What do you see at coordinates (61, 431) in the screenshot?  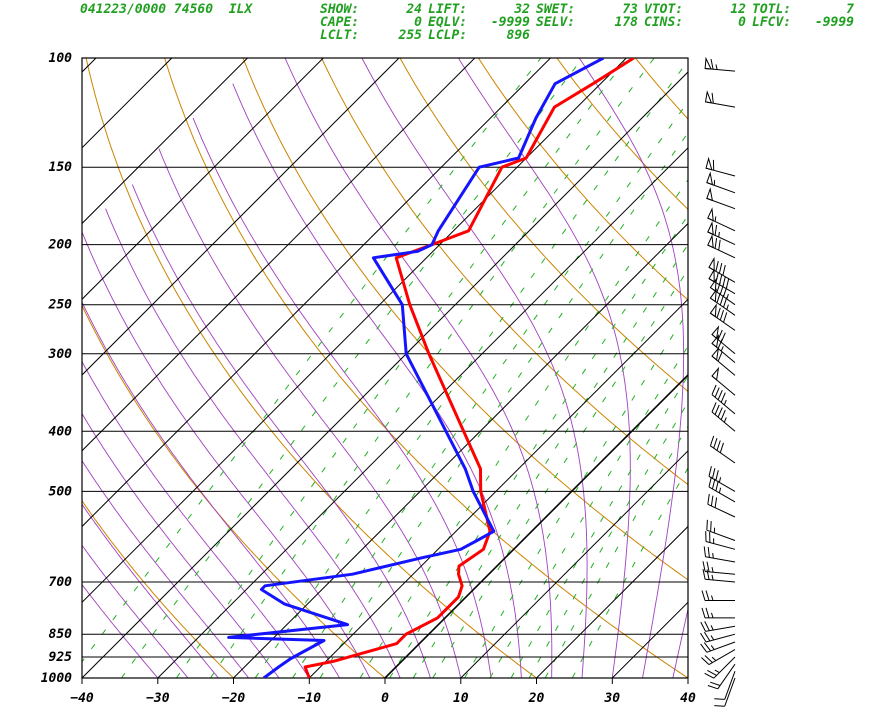 I see `y-tick-label: 400` at bounding box center [61, 431].